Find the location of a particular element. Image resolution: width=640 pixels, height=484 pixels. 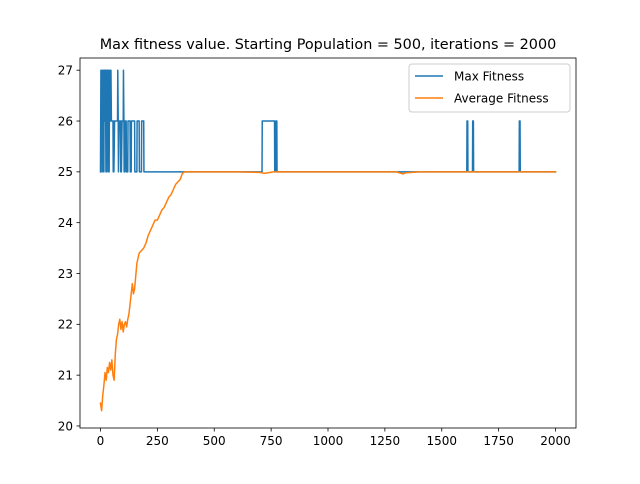

legend-entries: Max Fitness Average Fitness is located at coordinates (482, 87).